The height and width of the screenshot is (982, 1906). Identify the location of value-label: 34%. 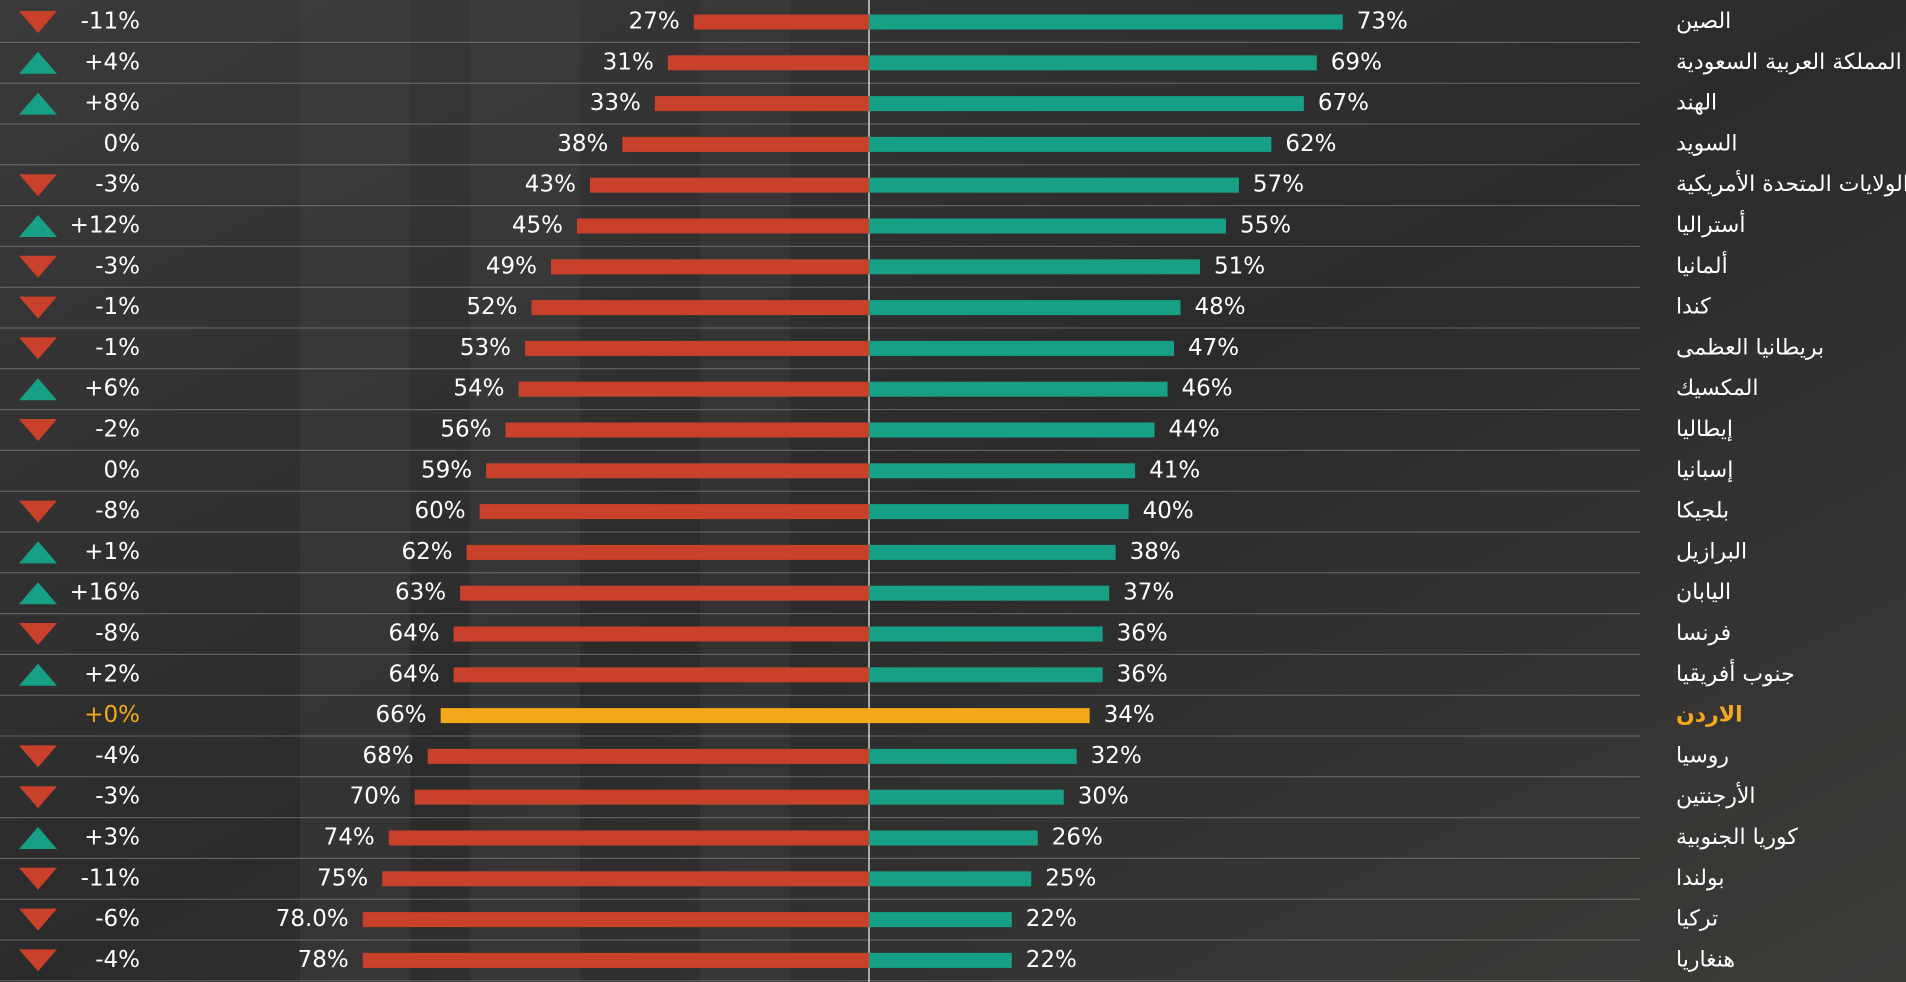
(1129, 715).